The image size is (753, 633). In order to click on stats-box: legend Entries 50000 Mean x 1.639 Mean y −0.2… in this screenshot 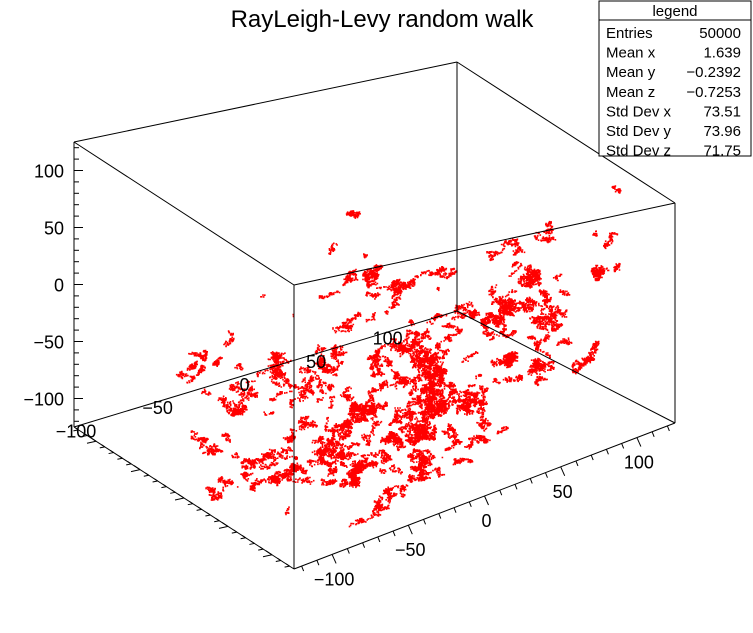, I will do `click(675, 80)`.